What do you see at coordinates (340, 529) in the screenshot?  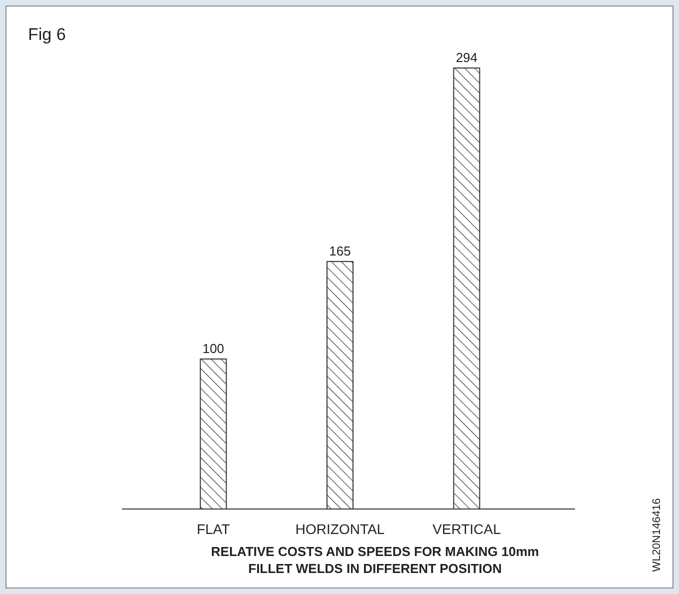 I see `x-tick-label: HORIZONTAL` at bounding box center [340, 529].